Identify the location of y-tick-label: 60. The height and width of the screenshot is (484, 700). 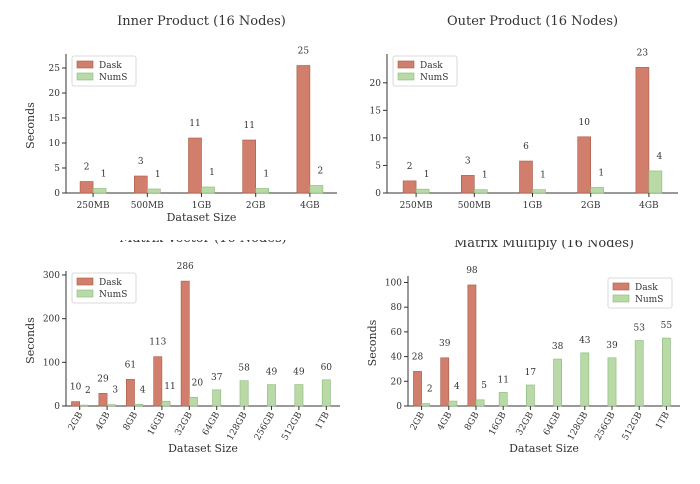
(397, 333).